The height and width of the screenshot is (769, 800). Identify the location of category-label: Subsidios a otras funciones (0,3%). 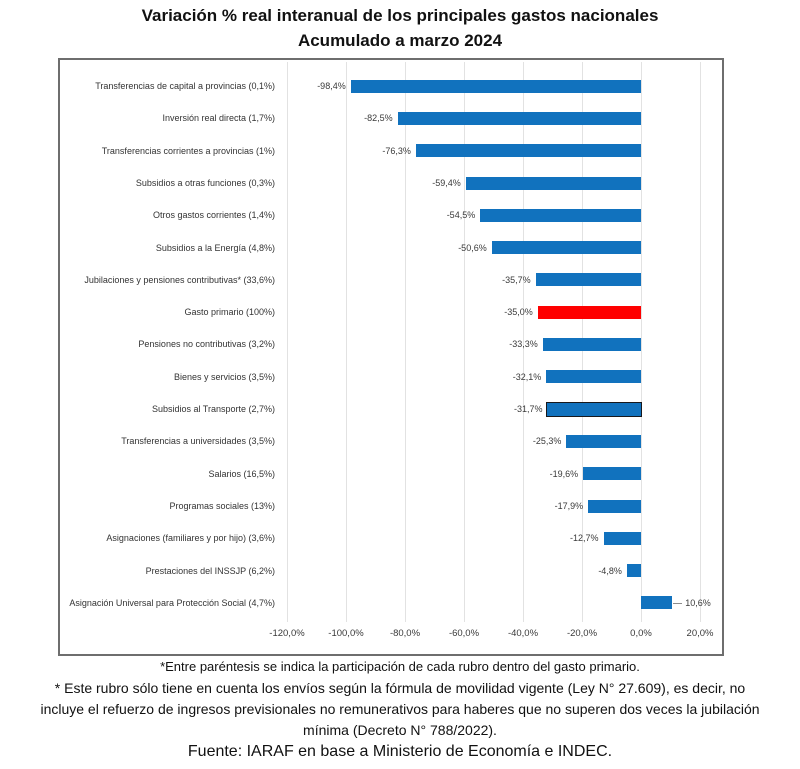
(205, 182).